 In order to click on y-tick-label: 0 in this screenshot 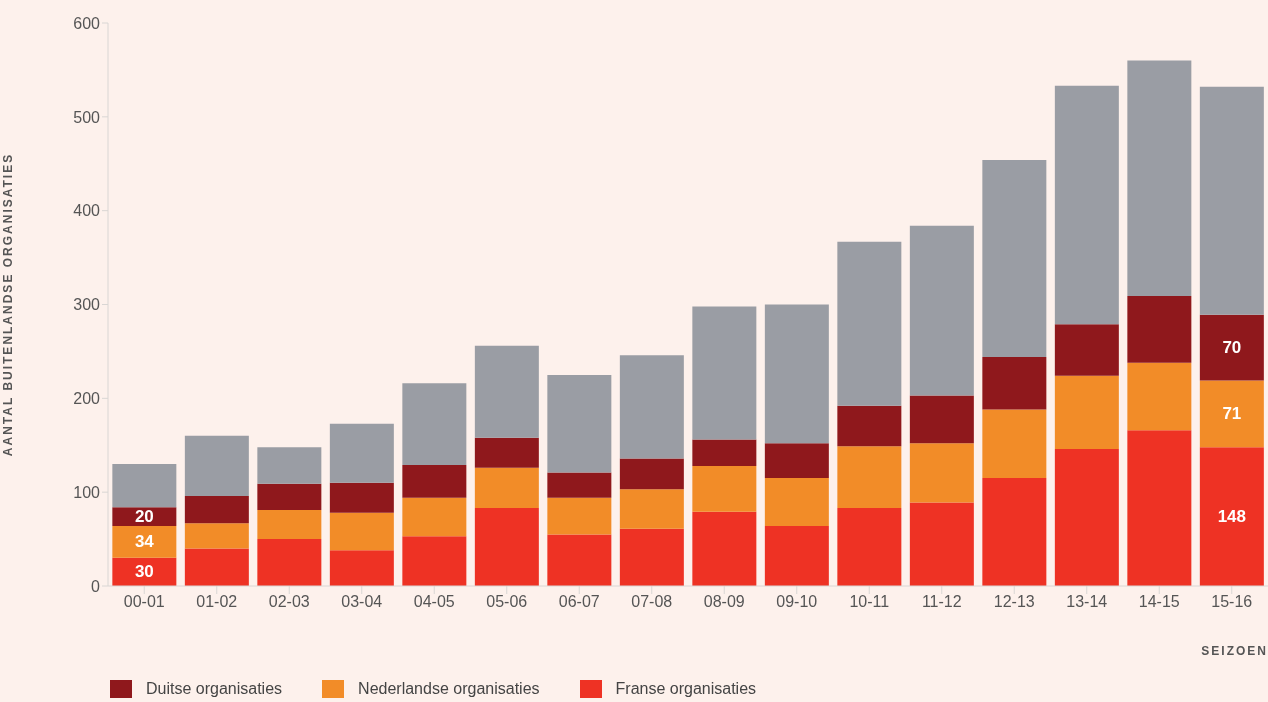, I will do `click(96, 586)`.